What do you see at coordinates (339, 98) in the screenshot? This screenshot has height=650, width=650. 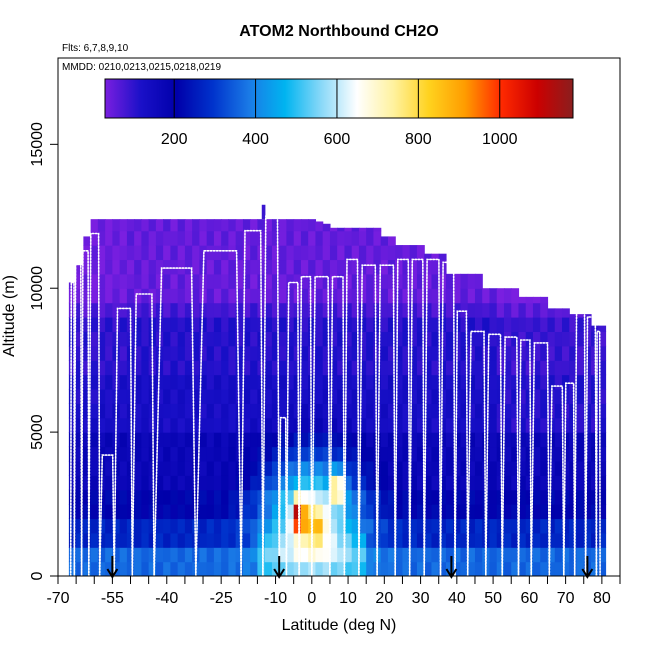 I see `colorbar-box` at bounding box center [339, 98].